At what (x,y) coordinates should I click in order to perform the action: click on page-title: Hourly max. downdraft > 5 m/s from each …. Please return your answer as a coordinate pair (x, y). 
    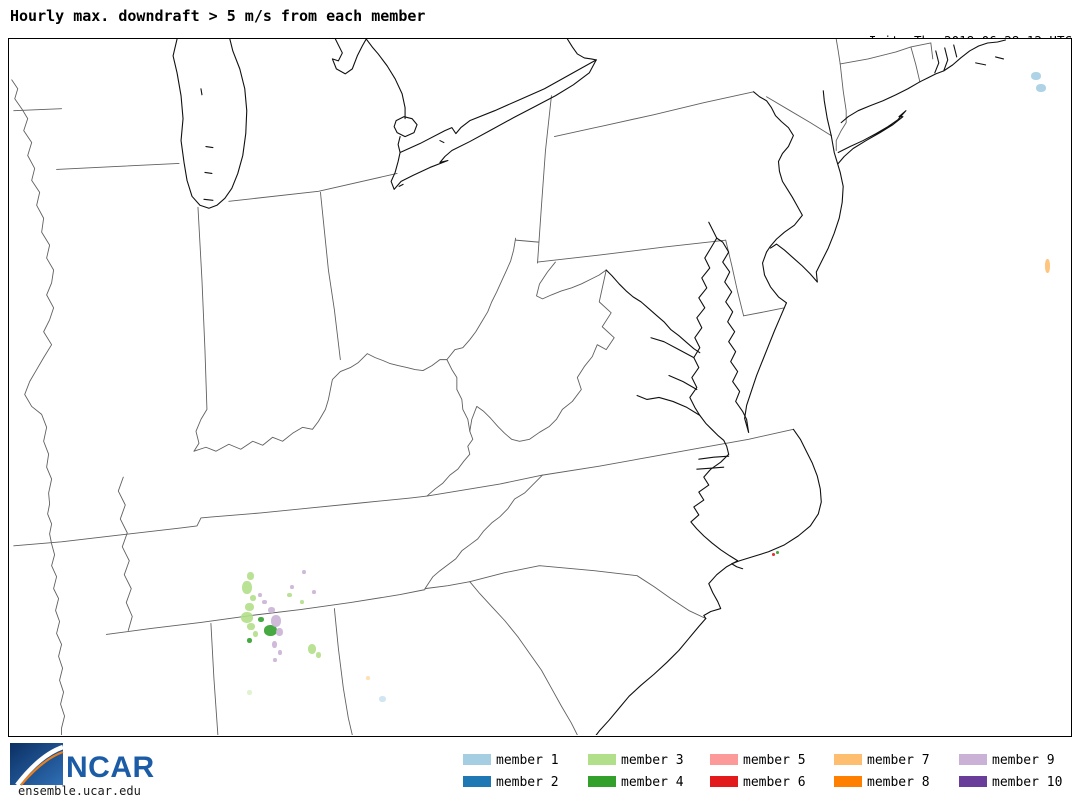
    Looking at the image, I should click on (218, 16).